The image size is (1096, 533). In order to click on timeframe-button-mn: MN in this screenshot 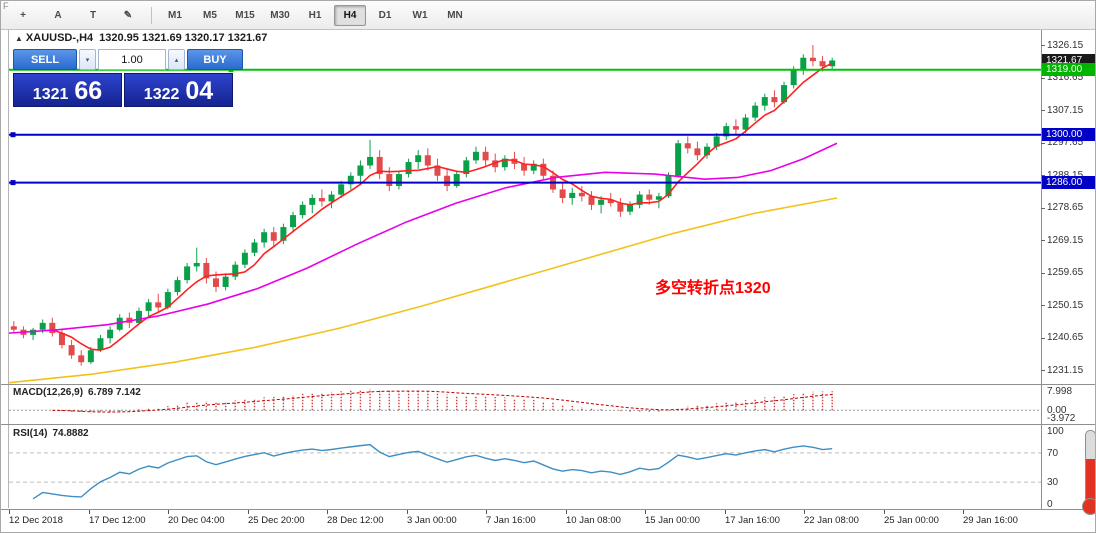, I will do `click(455, 15)`.